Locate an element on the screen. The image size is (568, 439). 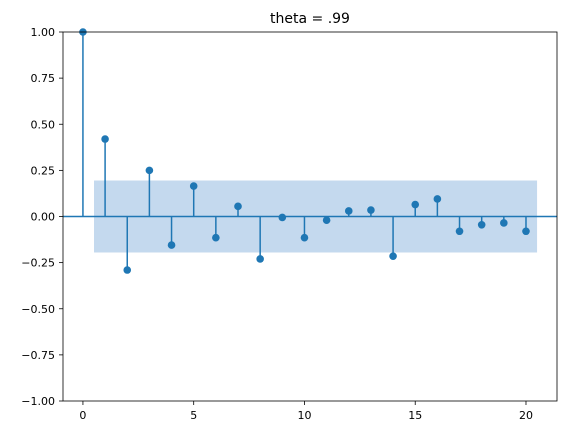
y-tick-label-3: −0.25 is located at coordinates (38, 263).